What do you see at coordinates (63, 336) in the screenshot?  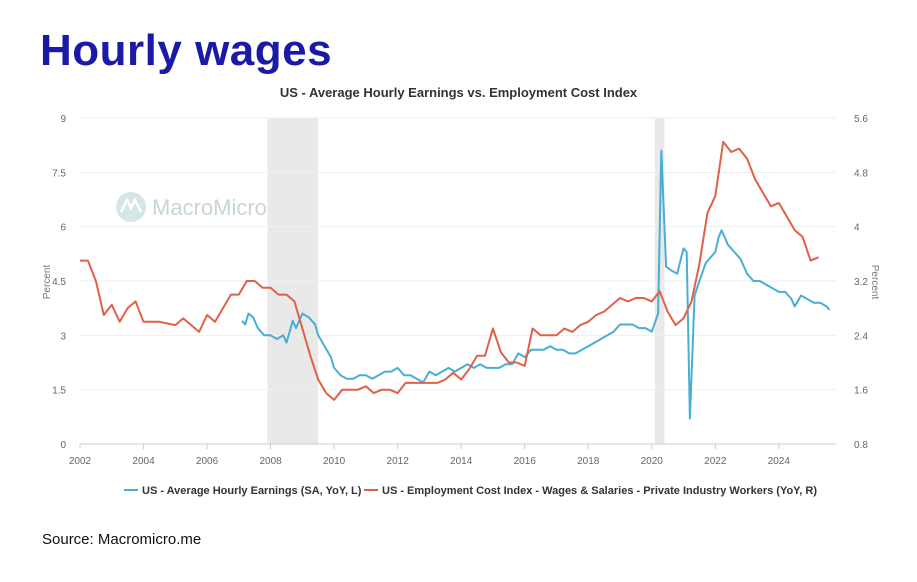 I see `left-tick-label: 3` at bounding box center [63, 336].